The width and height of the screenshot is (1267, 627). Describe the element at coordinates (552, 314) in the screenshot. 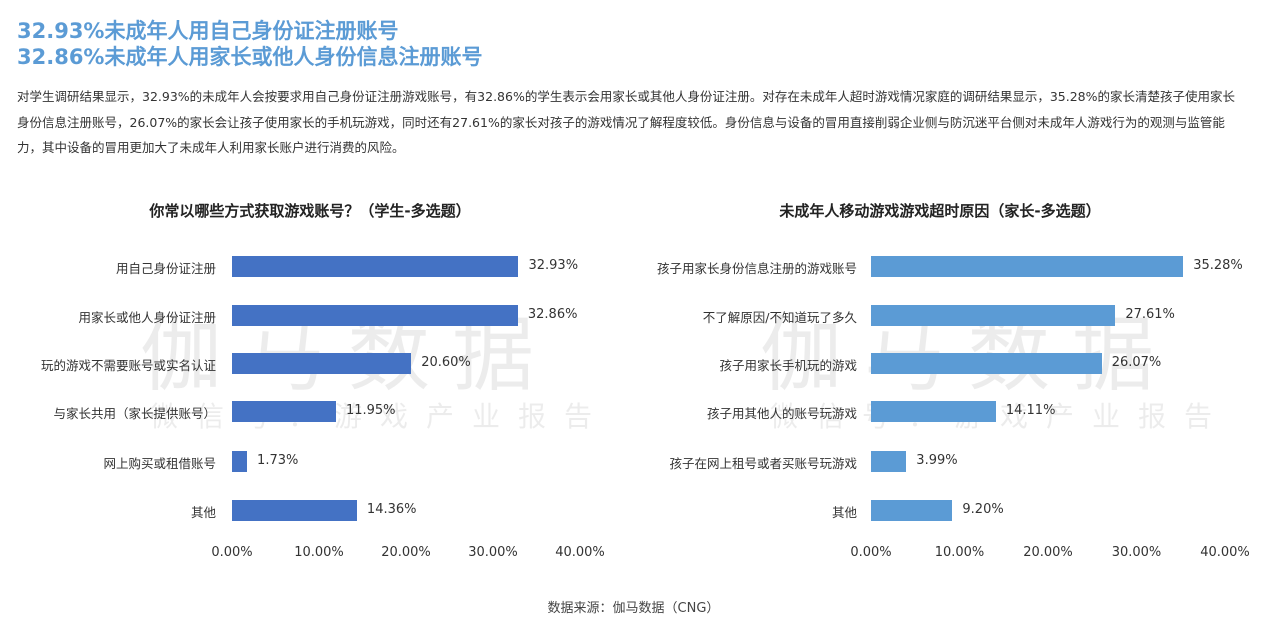

I see `value-label: 32.86%` at that location.